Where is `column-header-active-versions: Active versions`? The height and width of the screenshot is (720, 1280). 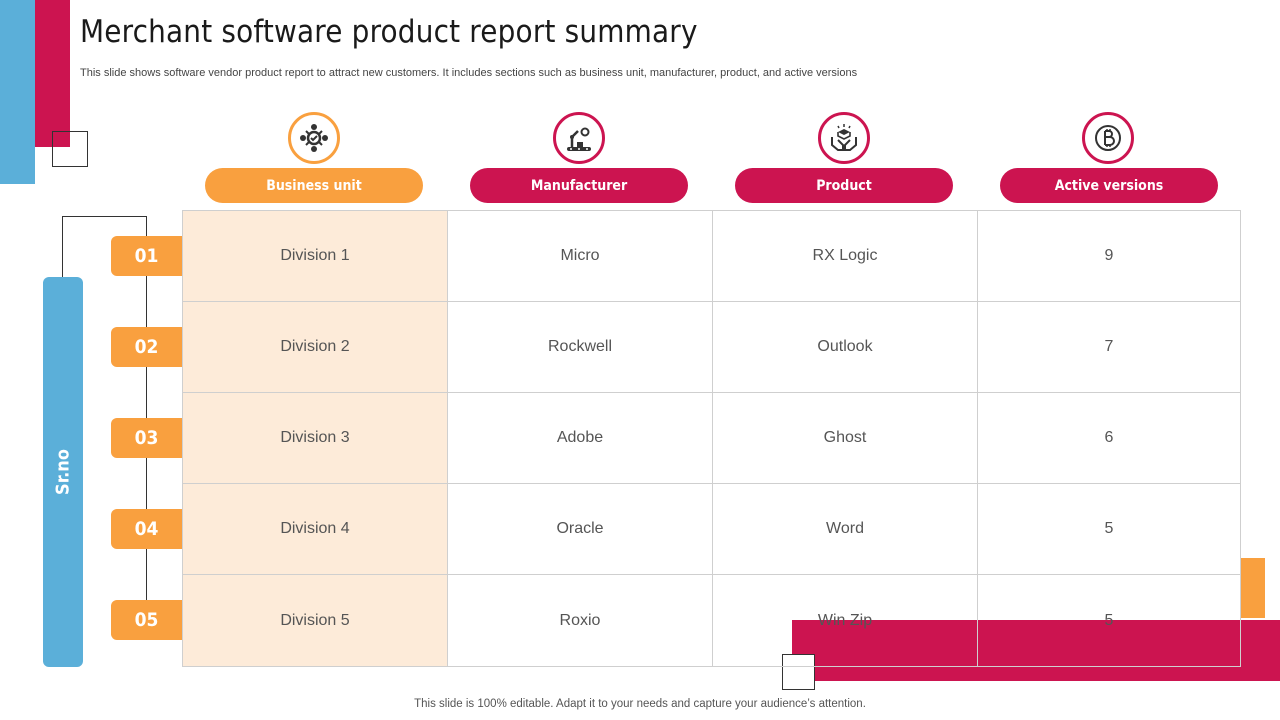
column-header-active-versions: Active versions is located at coordinates (1109, 185).